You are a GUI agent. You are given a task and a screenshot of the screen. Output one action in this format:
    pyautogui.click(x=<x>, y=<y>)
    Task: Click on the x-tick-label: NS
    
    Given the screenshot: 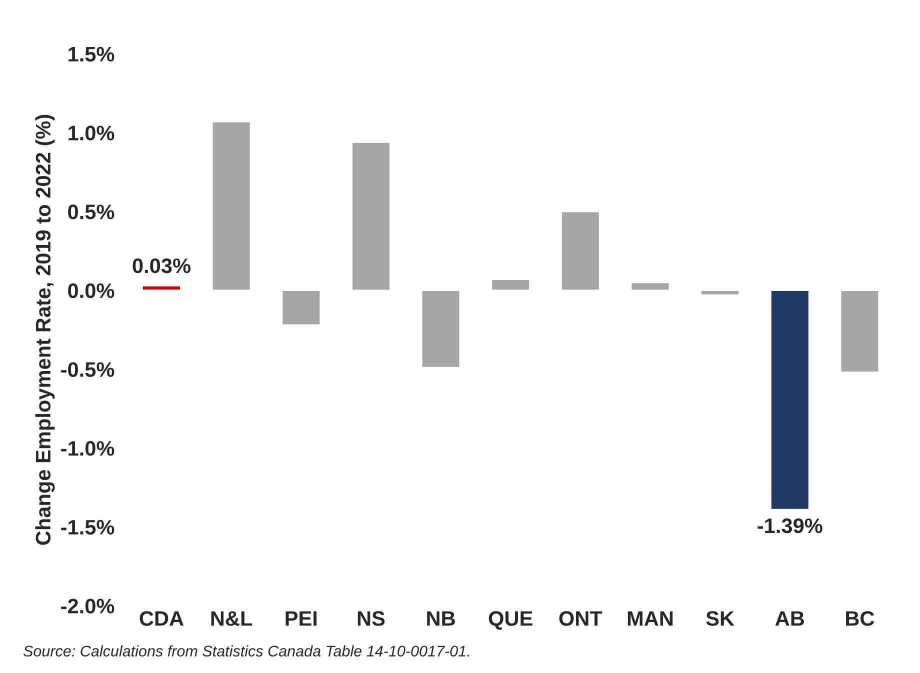 What is the action you would take?
    pyautogui.click(x=371, y=618)
    